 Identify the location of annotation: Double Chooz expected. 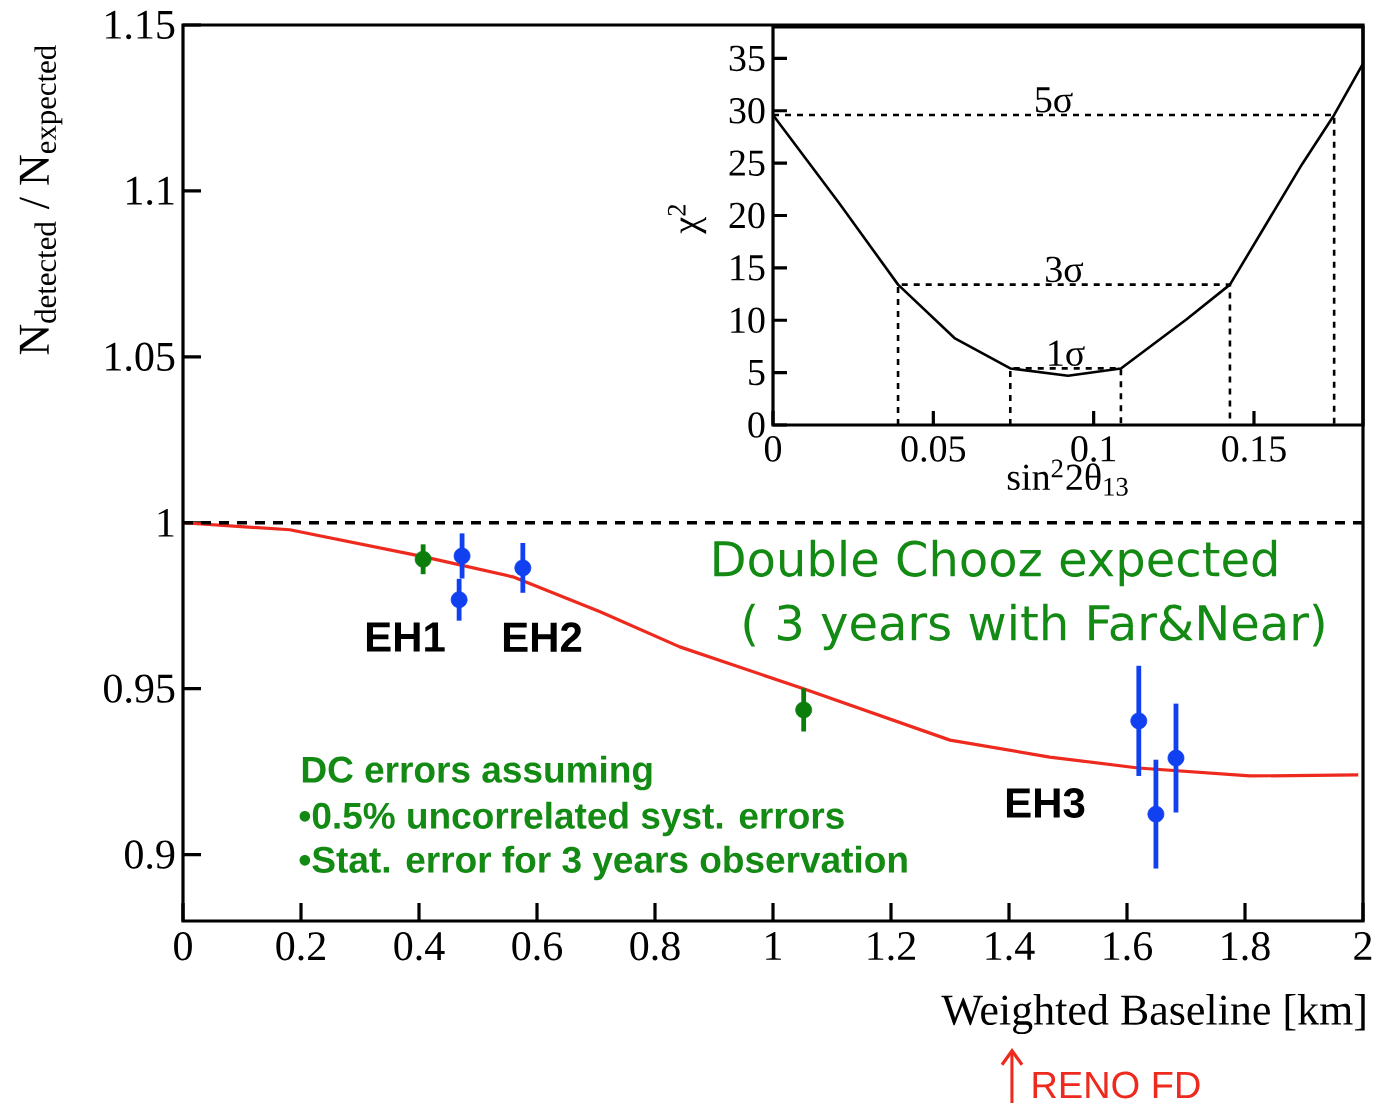
(995, 563).